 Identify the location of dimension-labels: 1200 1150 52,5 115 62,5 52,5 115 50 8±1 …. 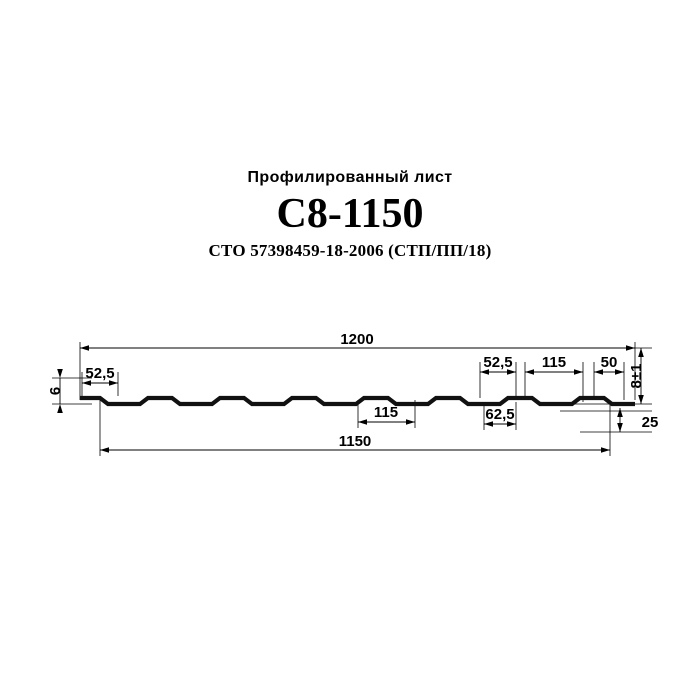
(352, 390).